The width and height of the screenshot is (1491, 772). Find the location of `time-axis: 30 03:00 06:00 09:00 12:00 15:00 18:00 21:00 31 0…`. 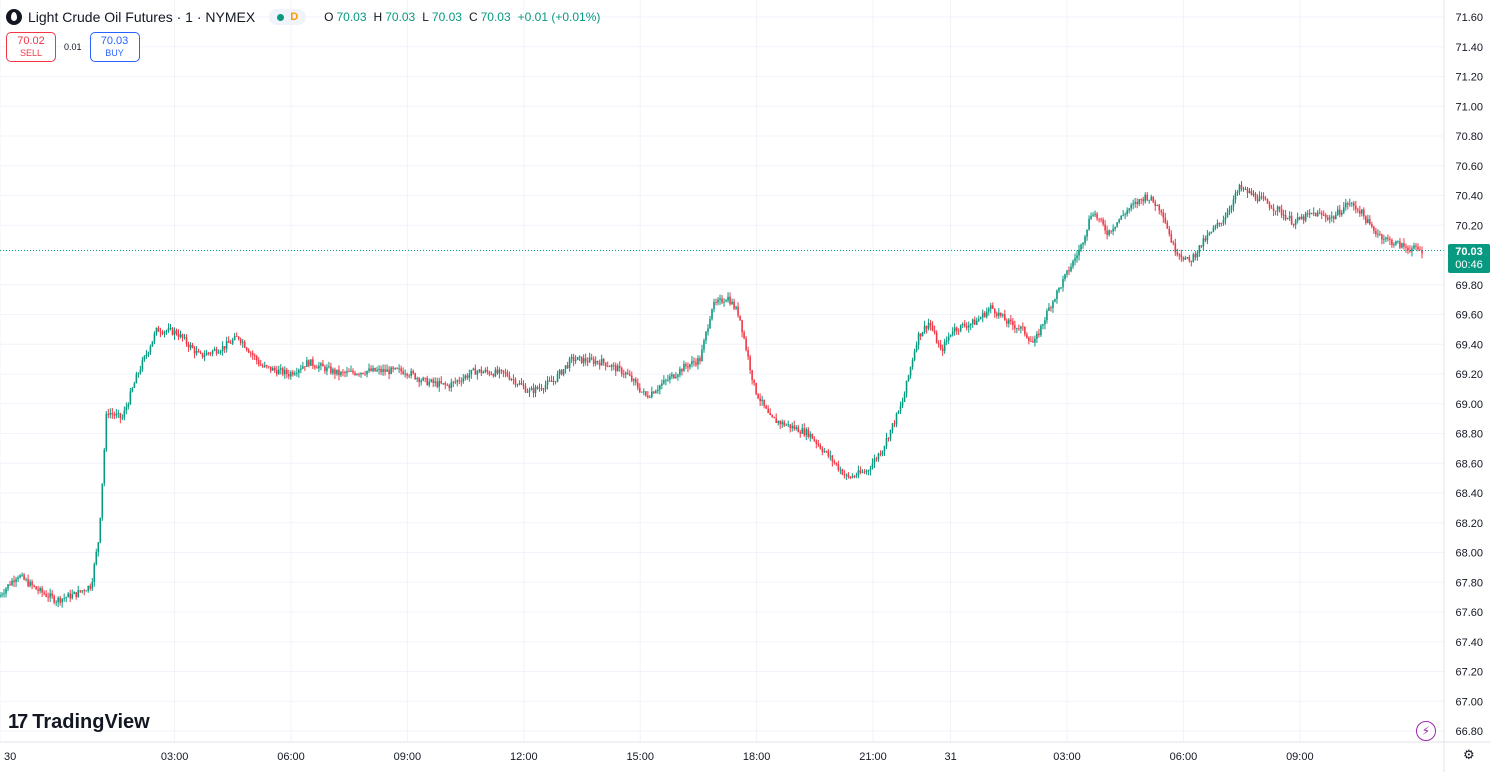

time-axis: 30 03:00 06:00 09:00 12:00 15:00 18:00 21:00 31 0… is located at coordinates (745, 752).